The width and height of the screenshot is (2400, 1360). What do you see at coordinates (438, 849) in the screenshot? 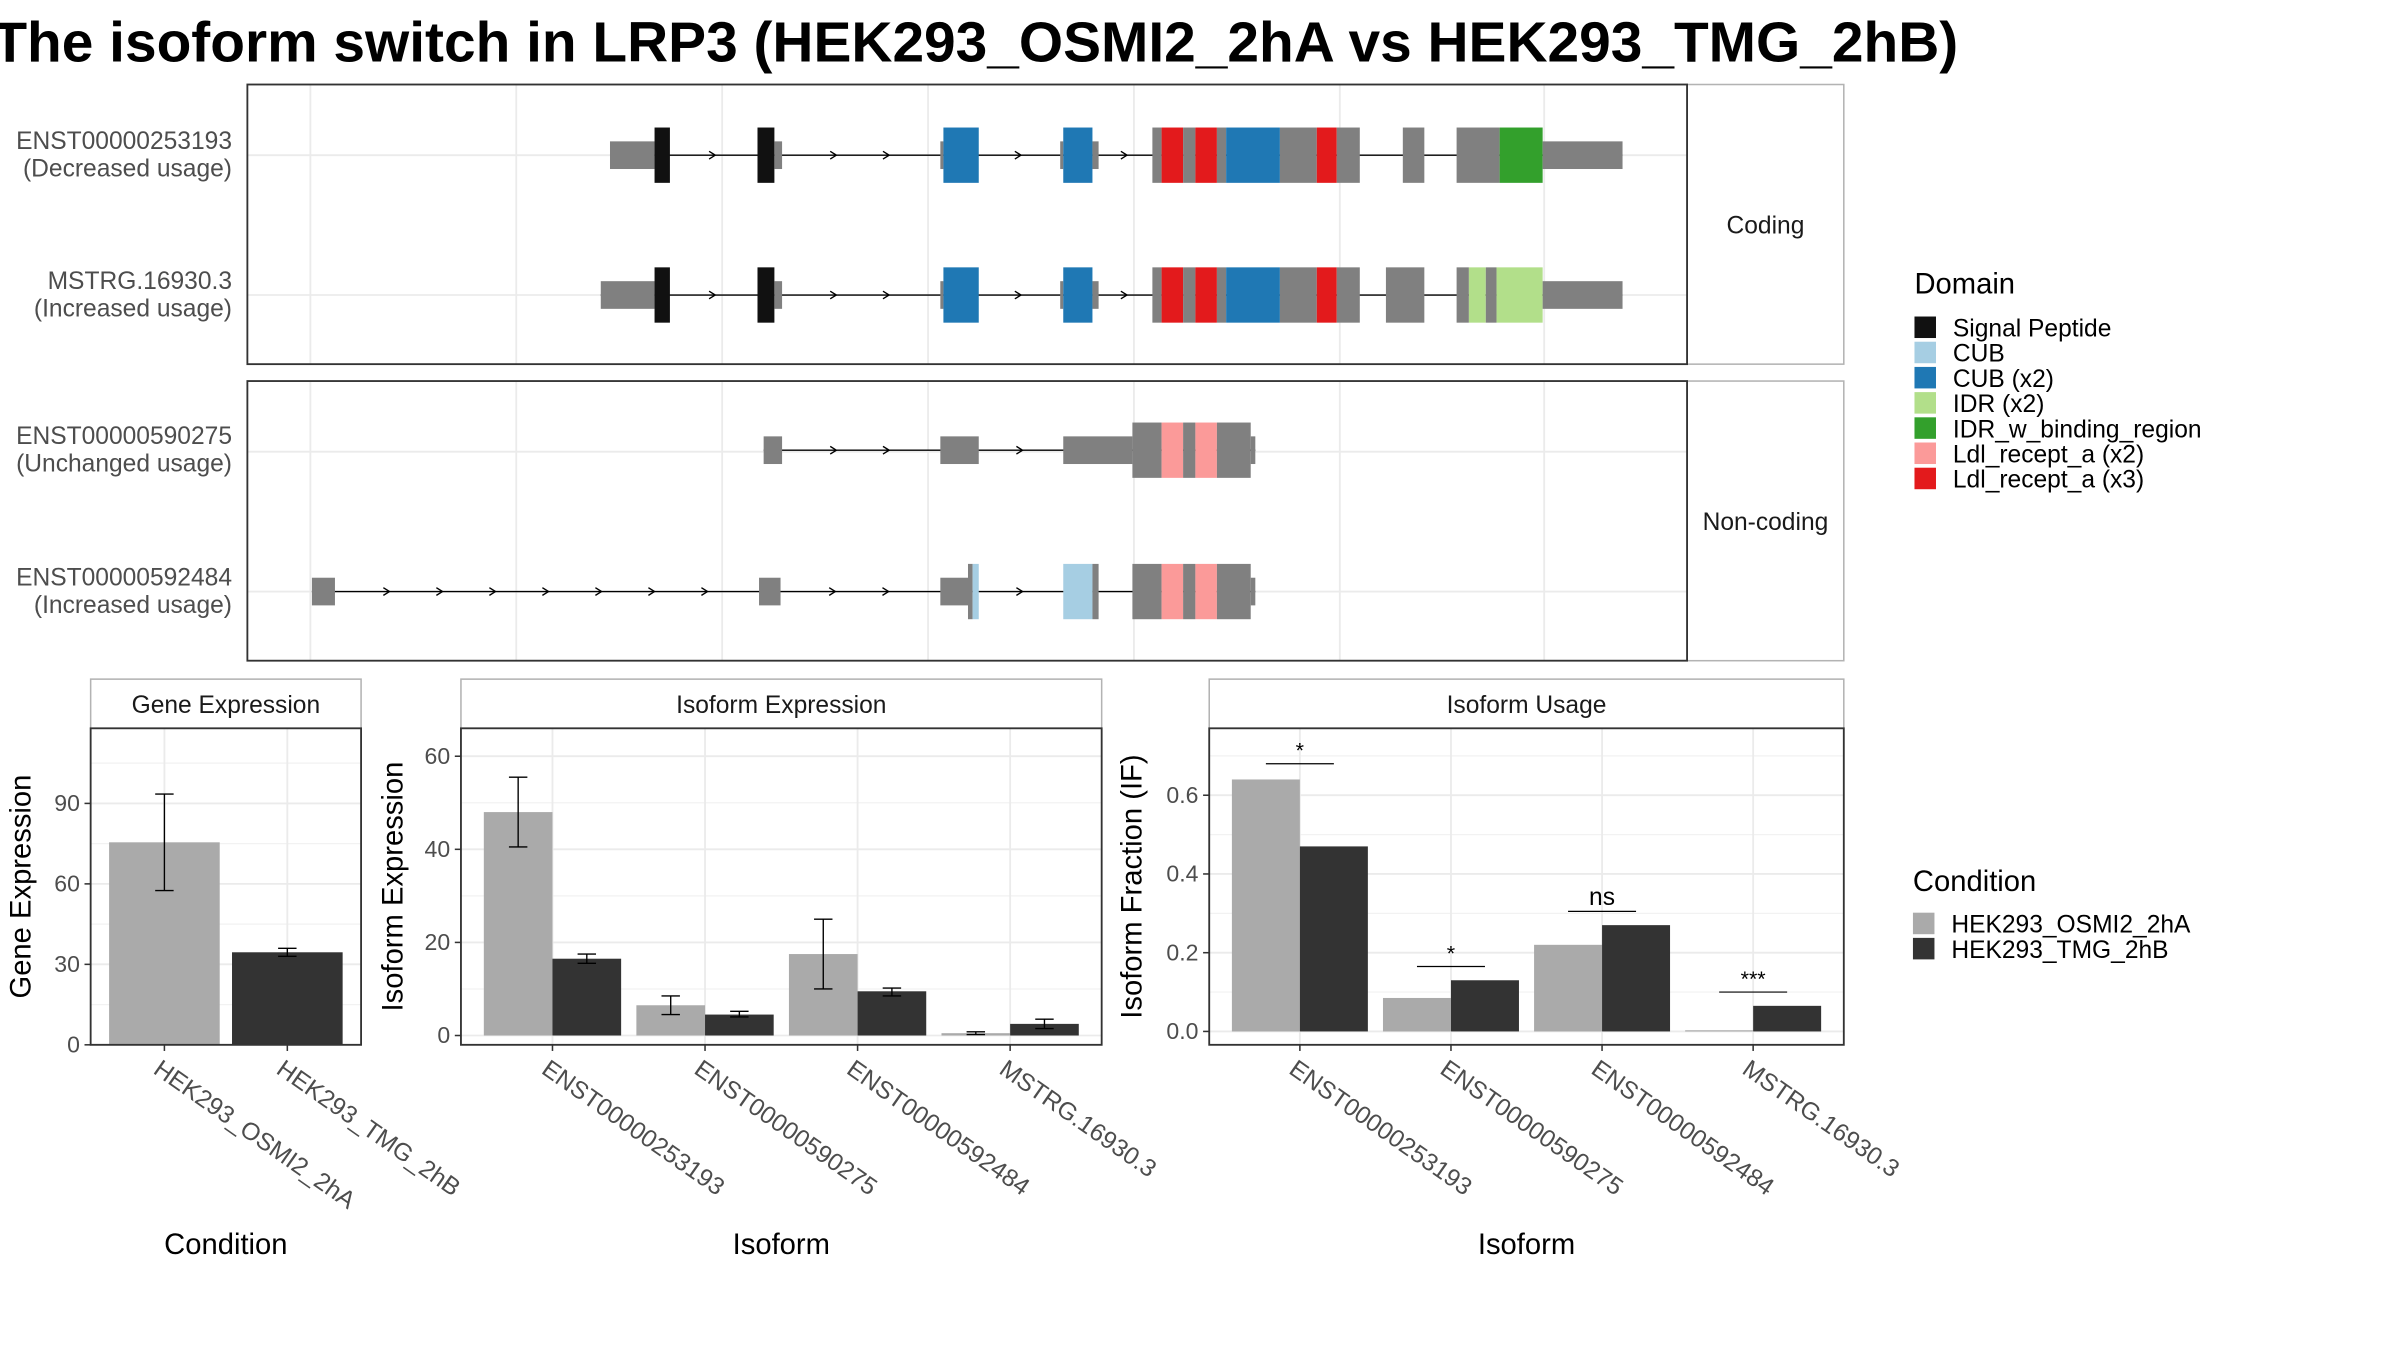
I see `y-tick-label: 40` at bounding box center [438, 849].